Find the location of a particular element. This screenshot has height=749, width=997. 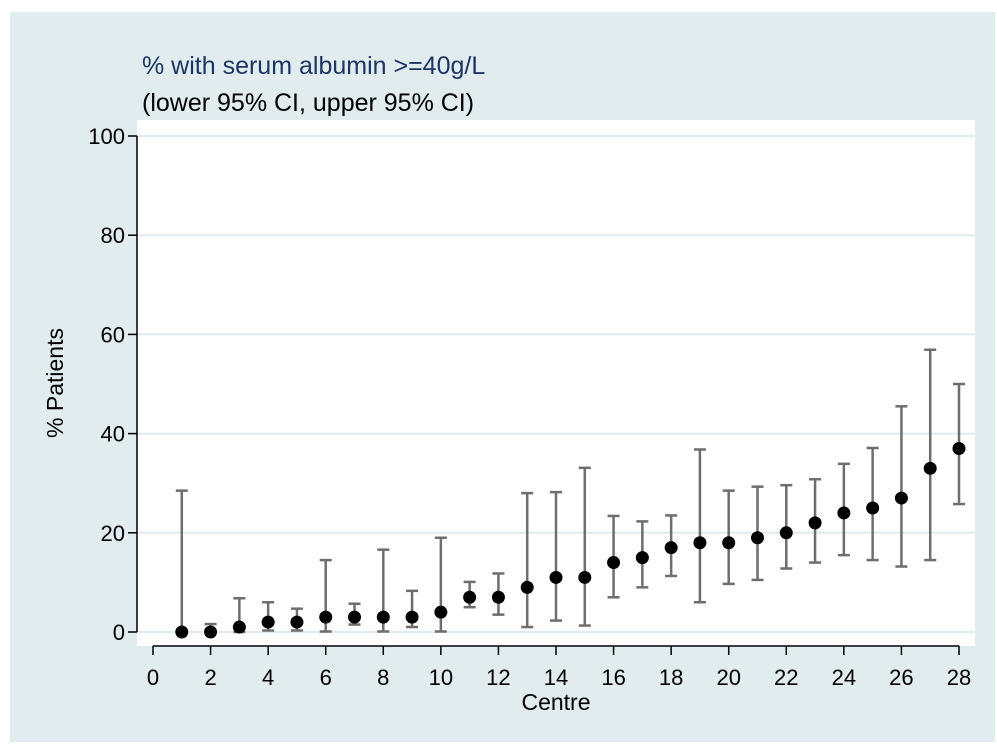

chart-subtitle: (lower 95% CI, upper 95% CI) is located at coordinates (308, 103).